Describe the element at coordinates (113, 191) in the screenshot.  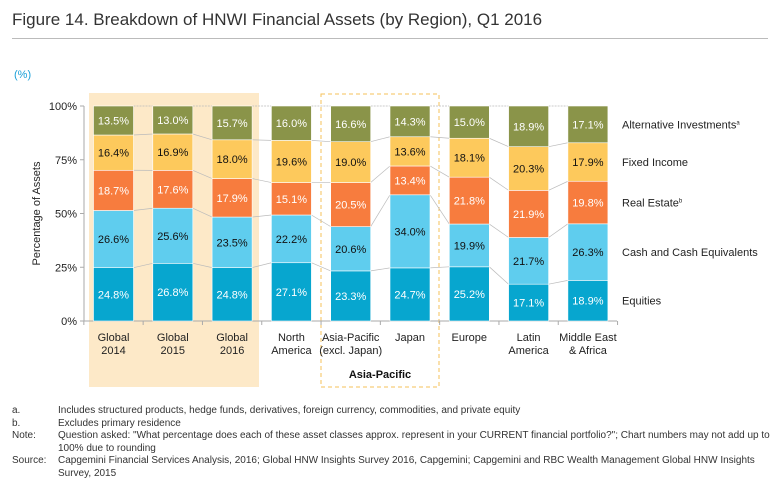
I see `data-label: 18.7%` at that location.